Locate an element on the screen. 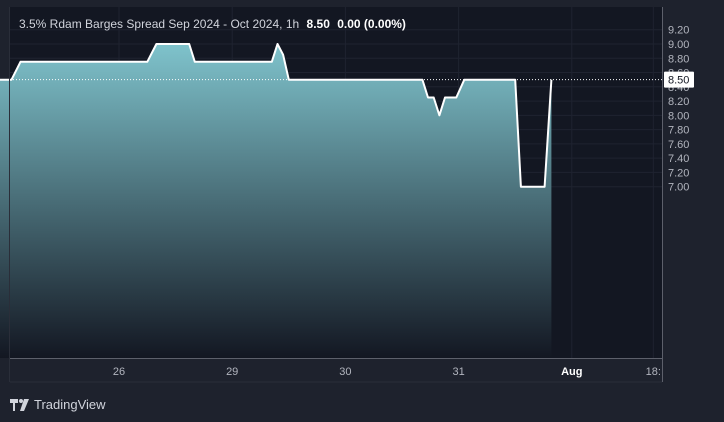  x-tick-label: Aug is located at coordinates (571, 372).